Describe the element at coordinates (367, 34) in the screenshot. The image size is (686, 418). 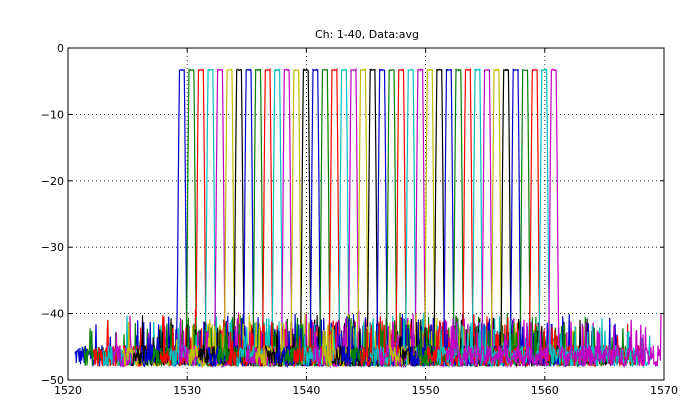
I see `chart-title: Ch: 1-40, Data:avg` at that location.